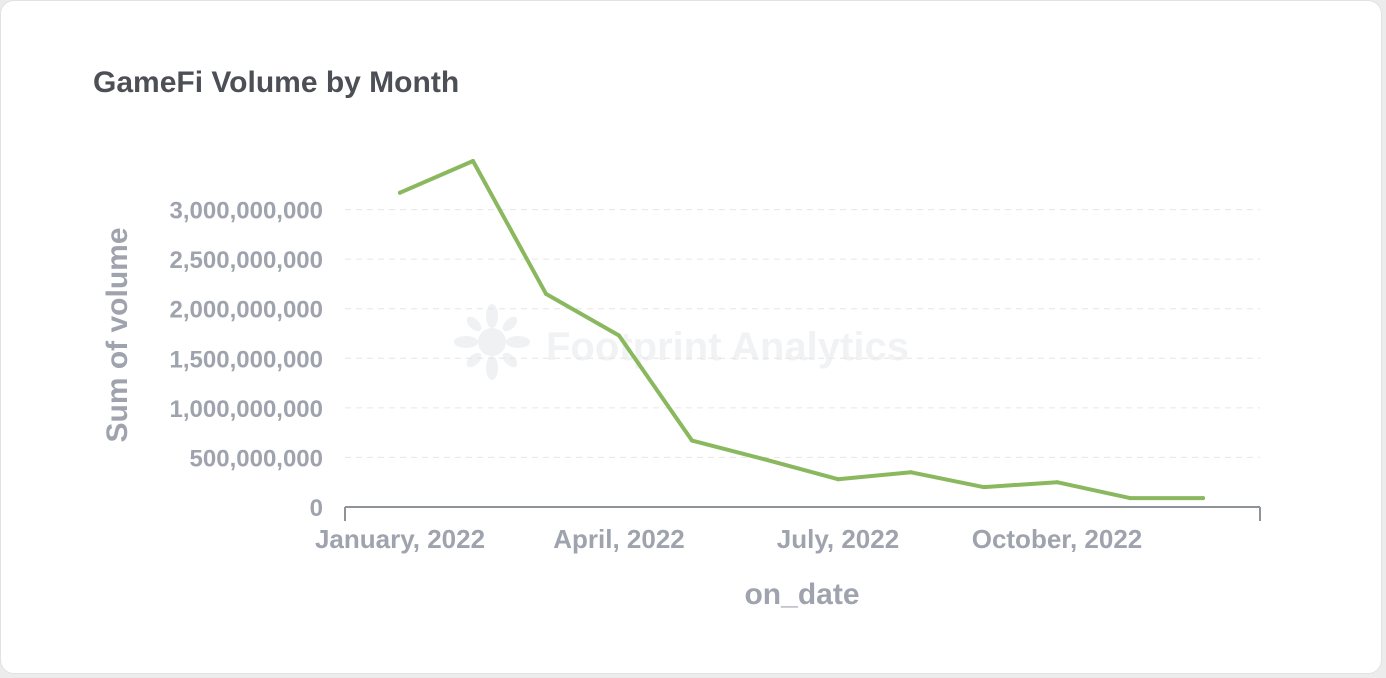  I want to click on y-tick-label: 1,000,000,000, so click(246, 409).